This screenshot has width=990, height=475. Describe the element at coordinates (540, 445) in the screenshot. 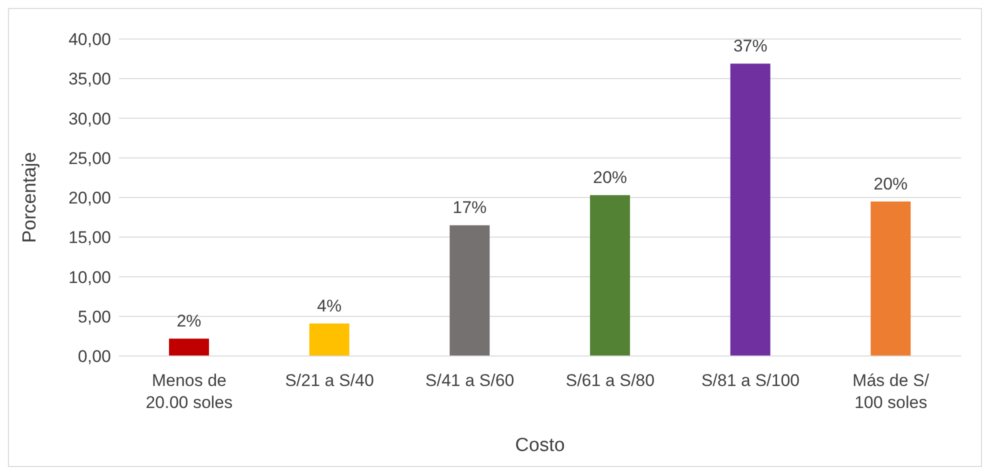

I see `x-axis-title: Costo` at that location.